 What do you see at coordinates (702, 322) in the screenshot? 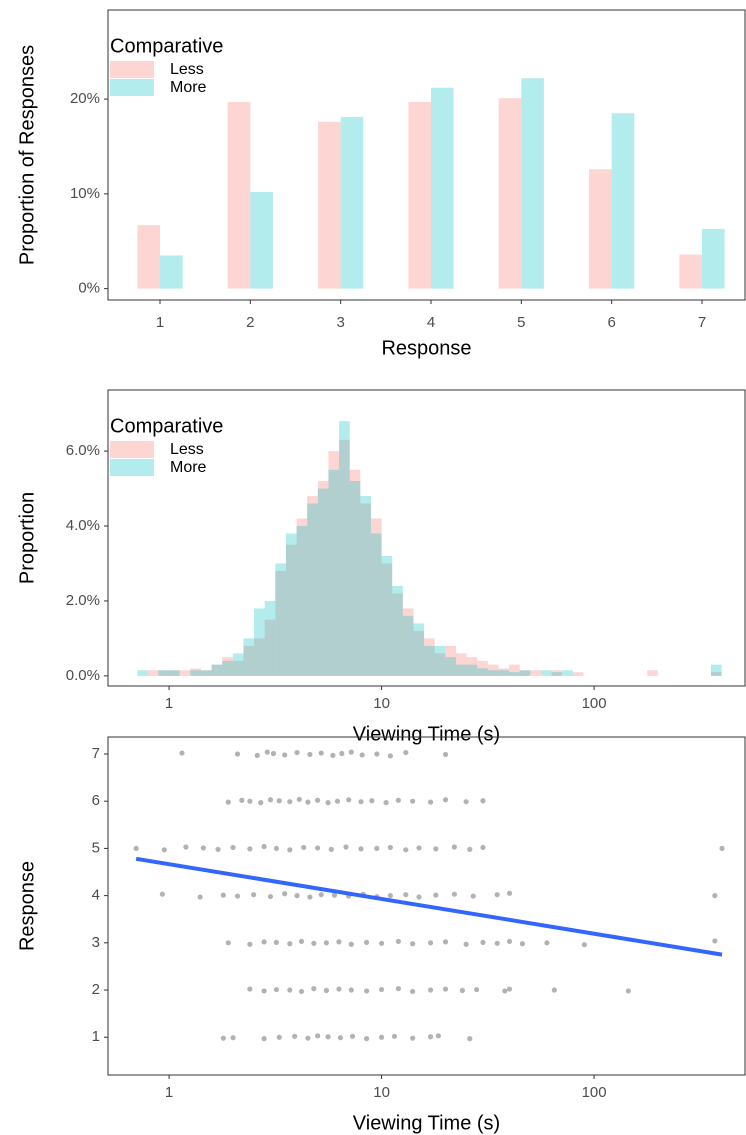
I see `x-tick-label: 7` at bounding box center [702, 322].